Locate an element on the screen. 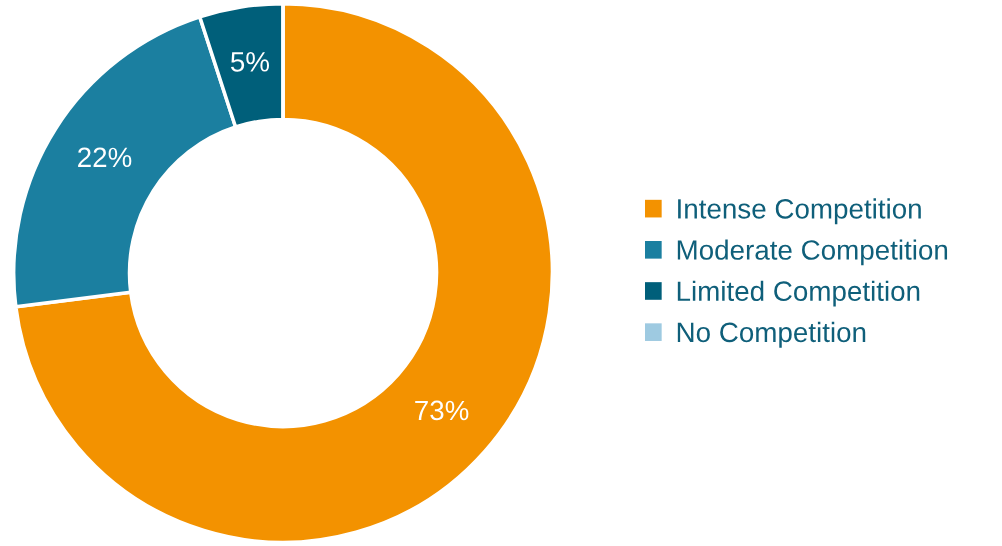 The height and width of the screenshot is (546, 1002). legend-label: Limited Competition is located at coordinates (798, 293).